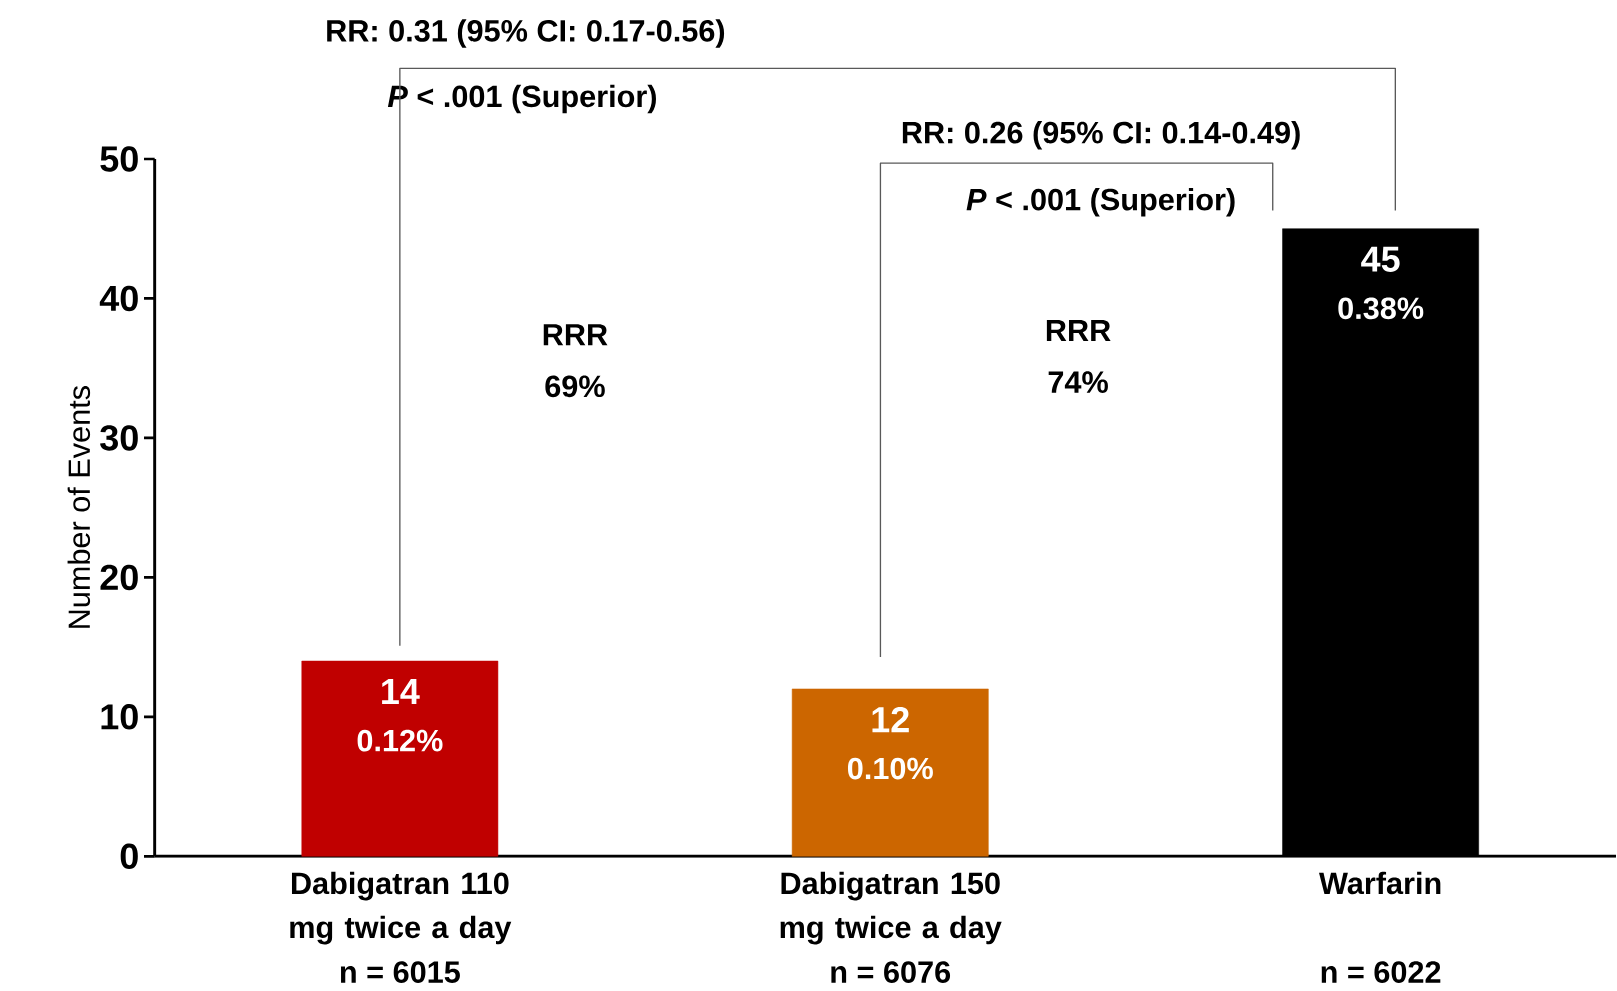 The image size is (1617, 991). I want to click on annotation: 0.38%, so click(1381, 308).